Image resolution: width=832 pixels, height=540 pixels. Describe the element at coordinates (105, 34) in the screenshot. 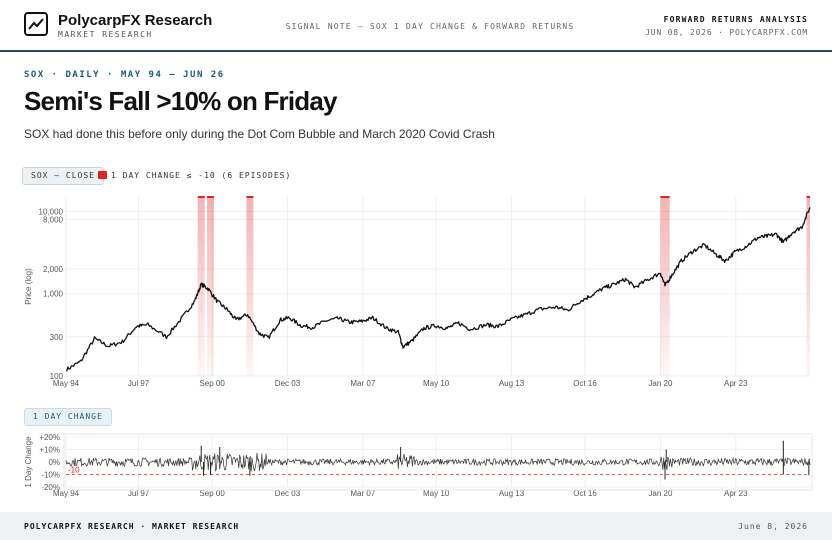

I see `brand-subtitle: MARKET RESEARCH` at that location.